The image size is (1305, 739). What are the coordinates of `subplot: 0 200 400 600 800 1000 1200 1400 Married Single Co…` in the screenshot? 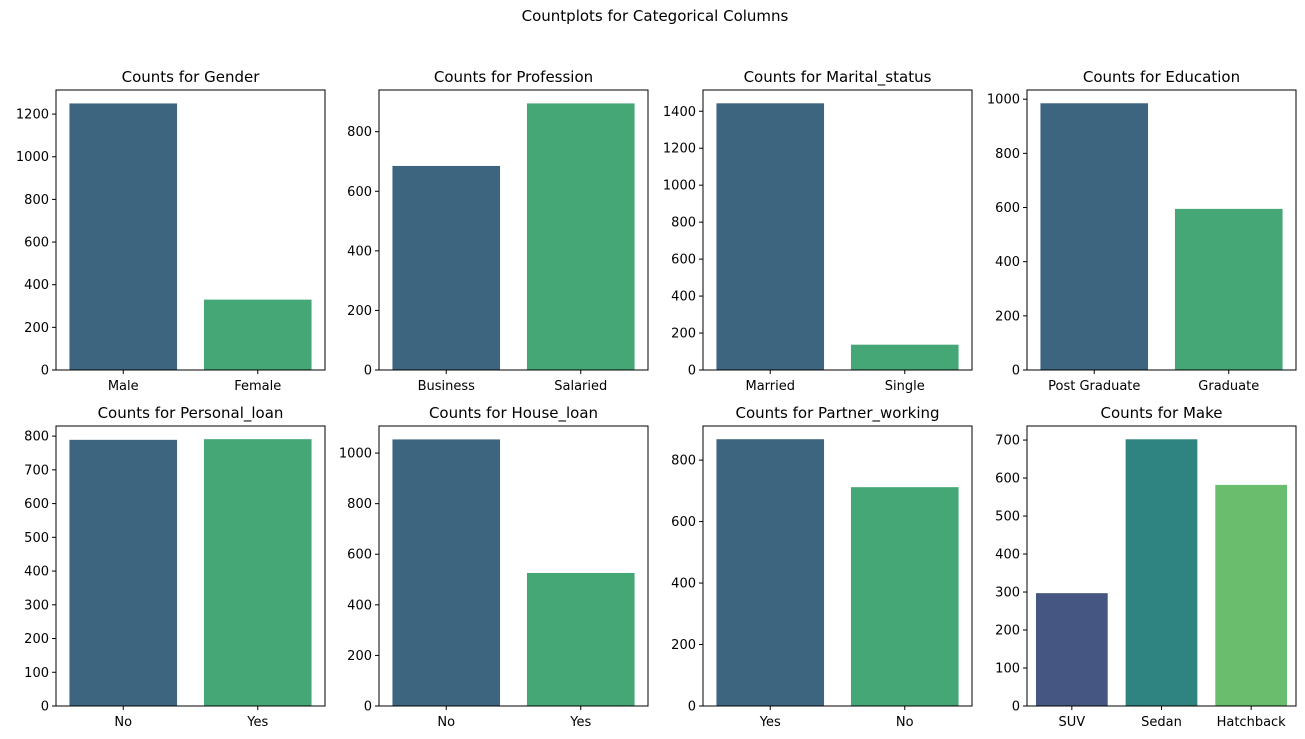 It's located at (818, 231).